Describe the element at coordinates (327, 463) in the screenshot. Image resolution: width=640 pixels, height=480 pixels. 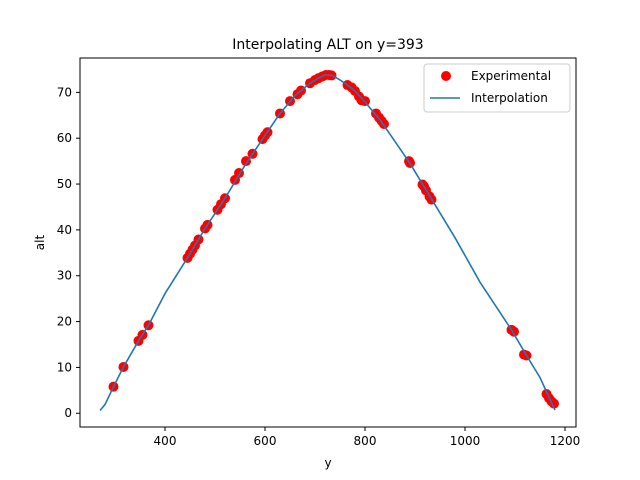
I see `x-axis-label: y` at that location.